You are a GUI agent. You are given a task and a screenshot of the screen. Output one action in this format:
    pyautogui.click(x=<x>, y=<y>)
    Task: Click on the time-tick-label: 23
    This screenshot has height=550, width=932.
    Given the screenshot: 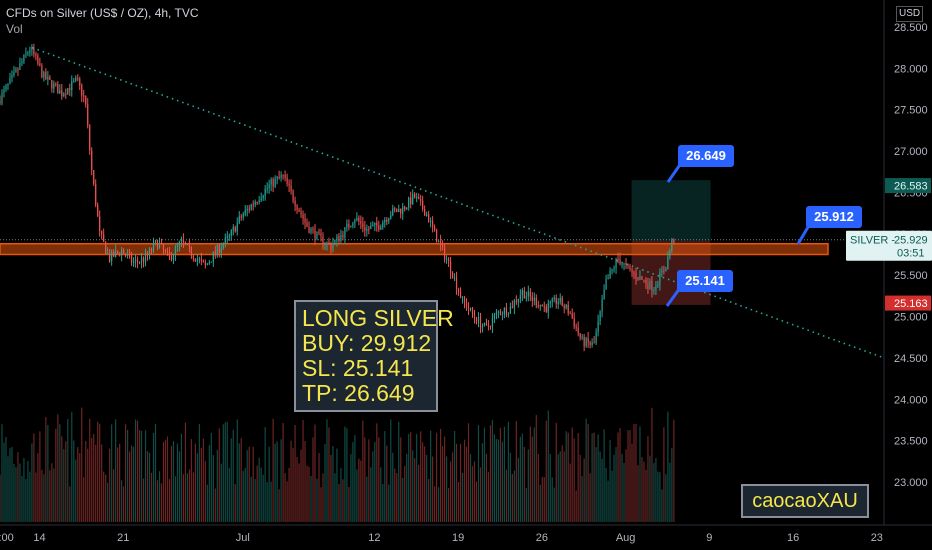 What is the action you would take?
    pyautogui.click(x=877, y=538)
    